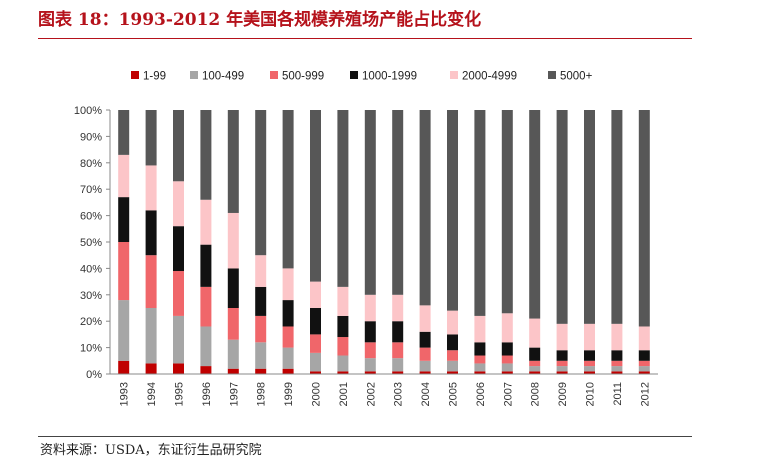  What do you see at coordinates (91, 269) in the screenshot?
I see `y-tick-label: 40%` at bounding box center [91, 269].